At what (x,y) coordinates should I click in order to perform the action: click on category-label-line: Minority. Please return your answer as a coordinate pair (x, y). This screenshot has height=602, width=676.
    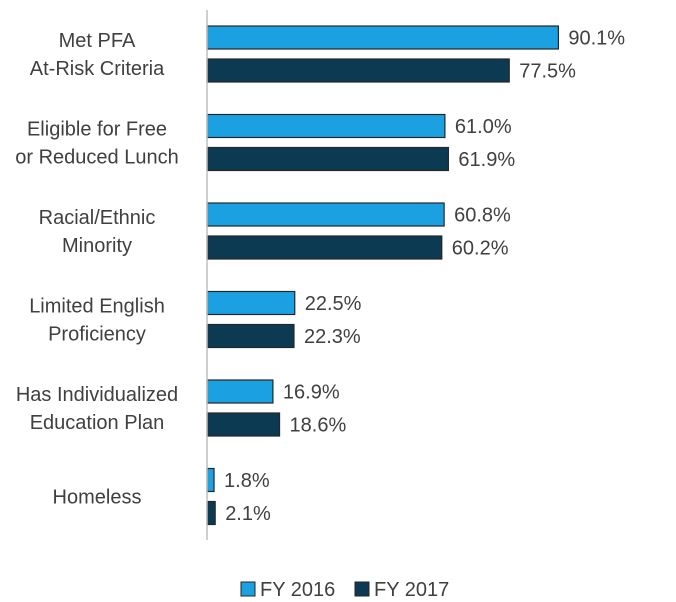
    Looking at the image, I should click on (97, 246).